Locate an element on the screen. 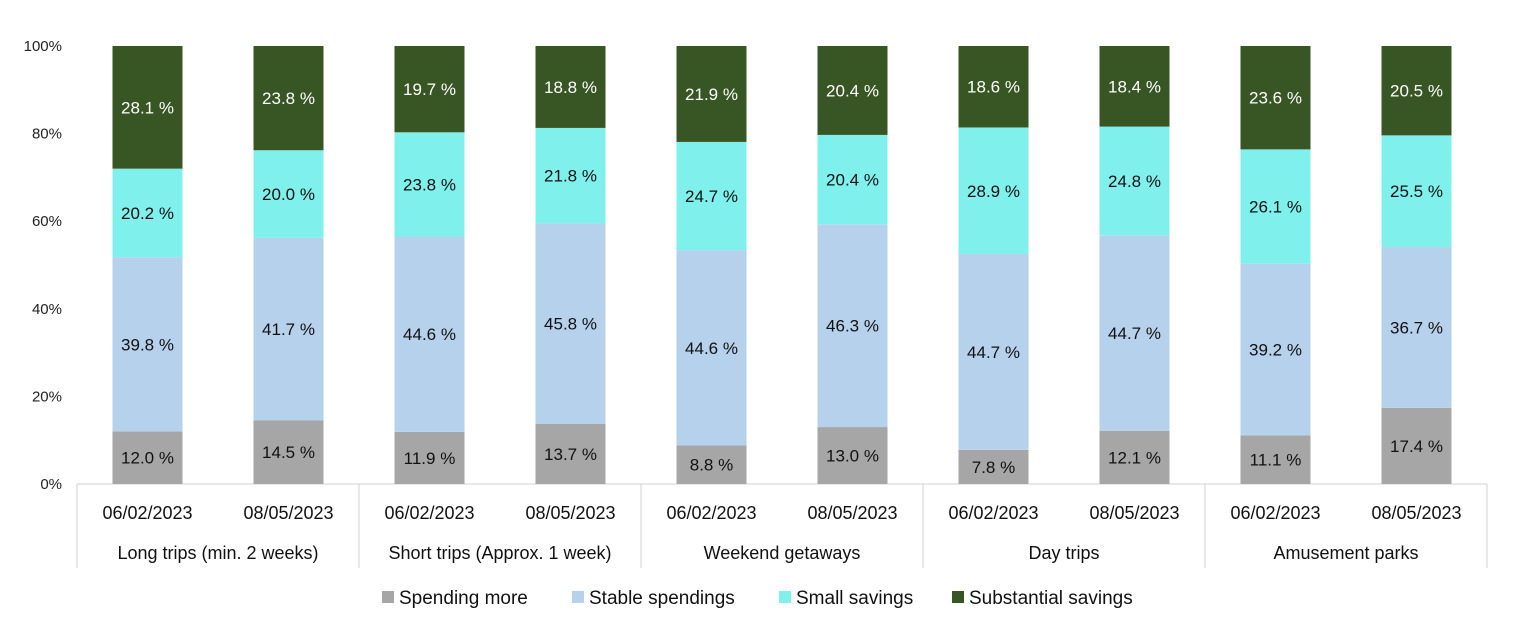 The image size is (1533, 638). y-tick-label: 60% is located at coordinates (47, 221).